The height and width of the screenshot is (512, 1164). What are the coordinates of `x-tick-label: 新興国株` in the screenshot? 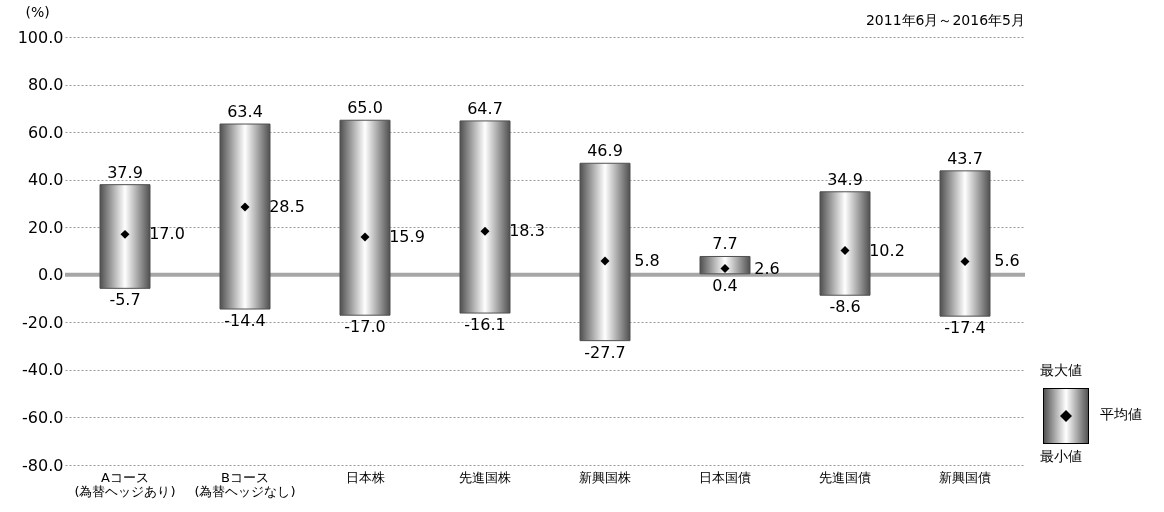 It's located at (605, 477).